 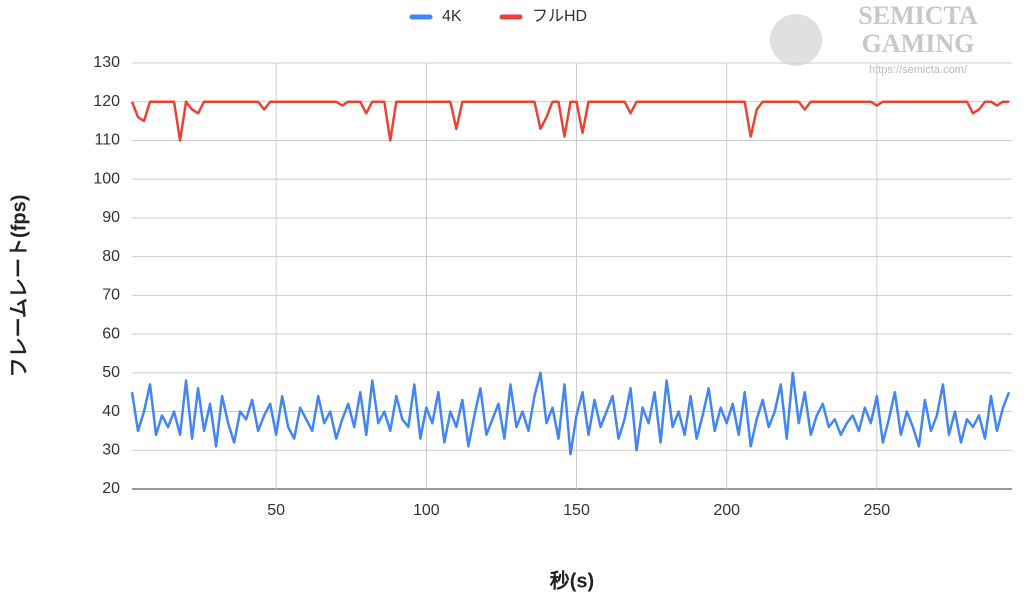 What do you see at coordinates (106, 178) in the screenshot?
I see `y-tick-label: 100` at bounding box center [106, 178].